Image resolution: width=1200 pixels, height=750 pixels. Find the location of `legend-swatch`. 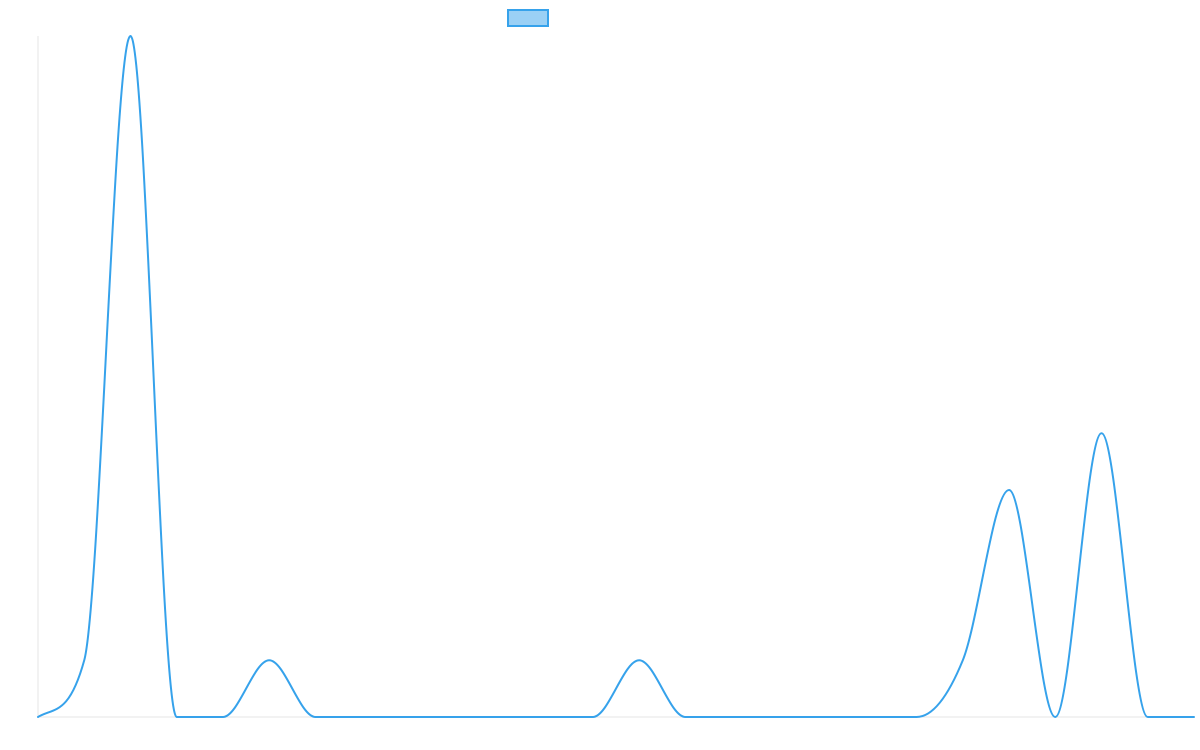

legend-swatch is located at coordinates (528, 18).